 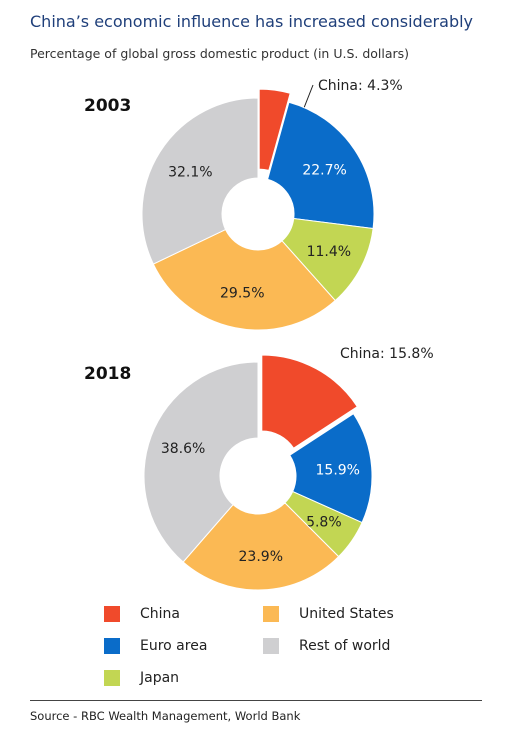 I want to click on legend-label-rest-of-world: Rest of world, so click(x=345, y=646).